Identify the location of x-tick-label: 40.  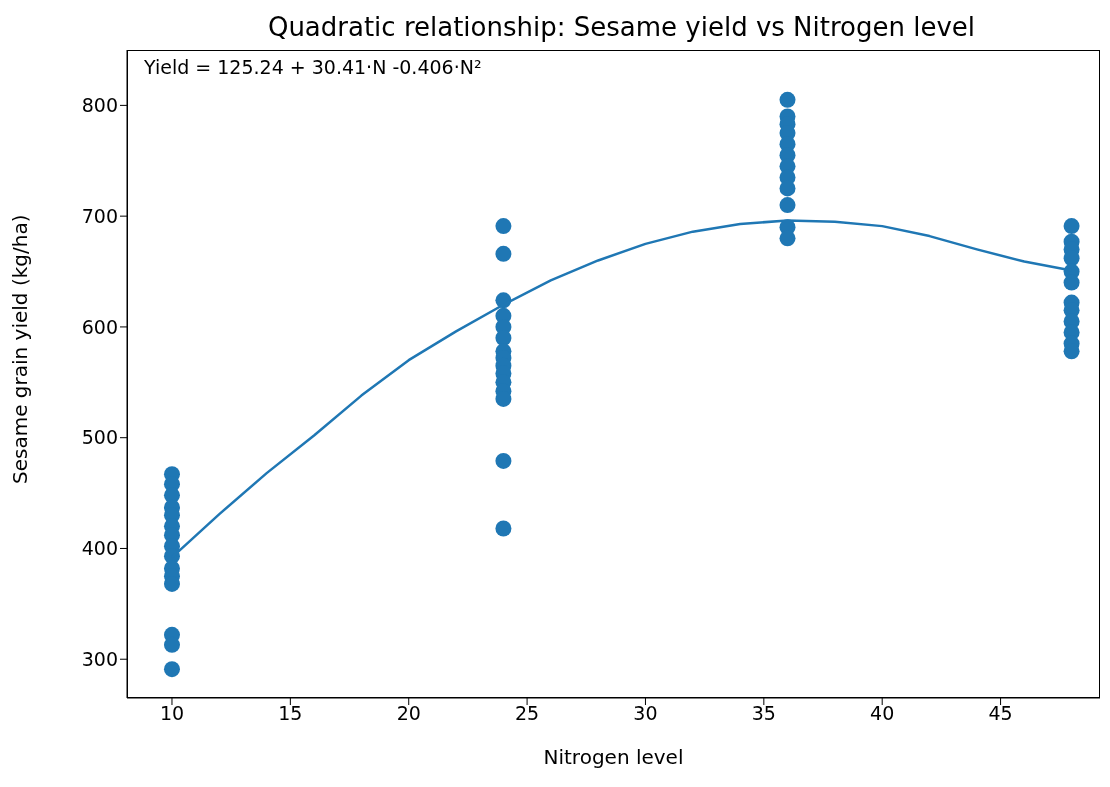
(882, 713).